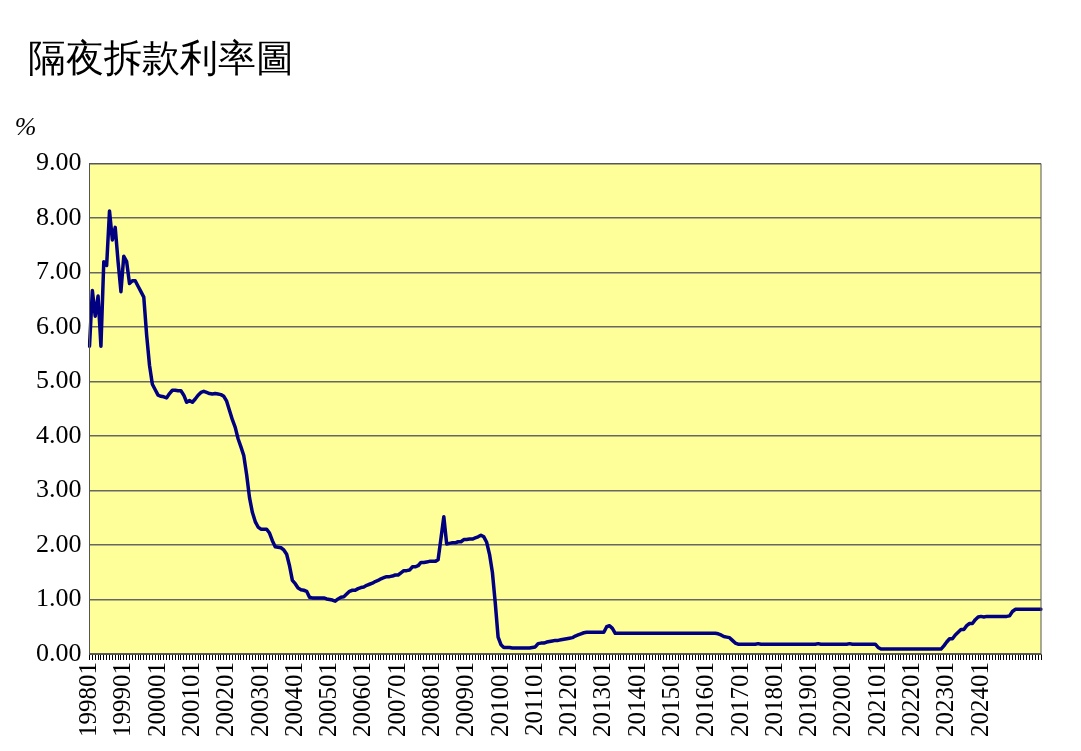 This screenshot has height=751, width=1081. Describe the element at coordinates (945, 699) in the screenshot. I see `x-tick-label: 202301` at that location.